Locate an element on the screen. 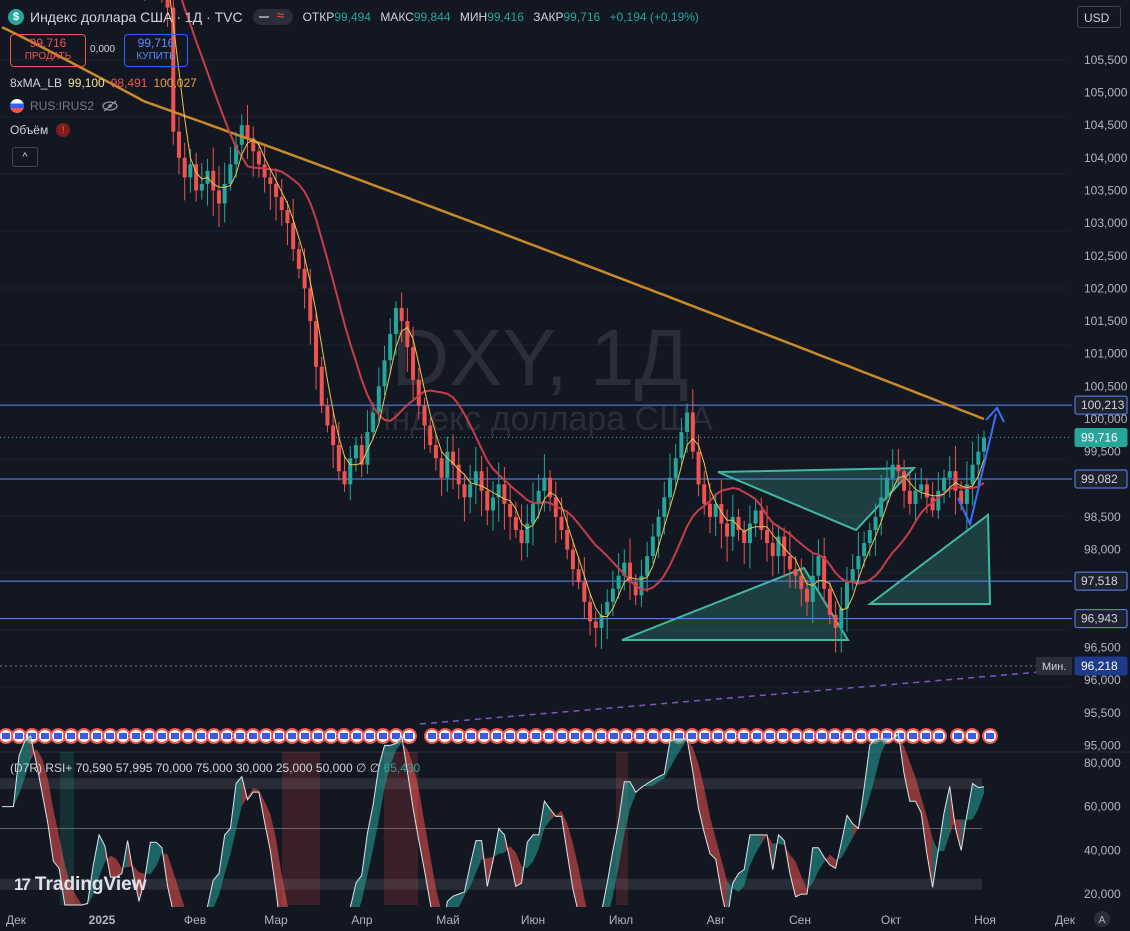  spread-value: 0,000 is located at coordinates (103, 49).